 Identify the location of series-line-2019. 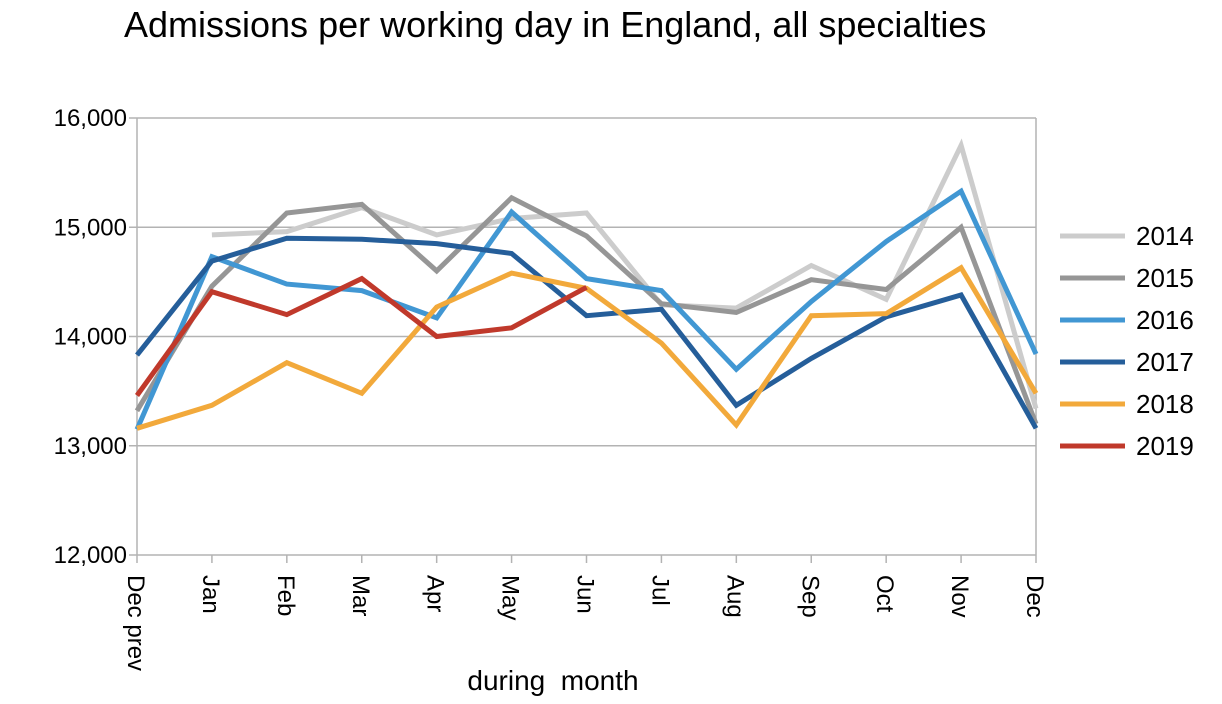
(361, 336).